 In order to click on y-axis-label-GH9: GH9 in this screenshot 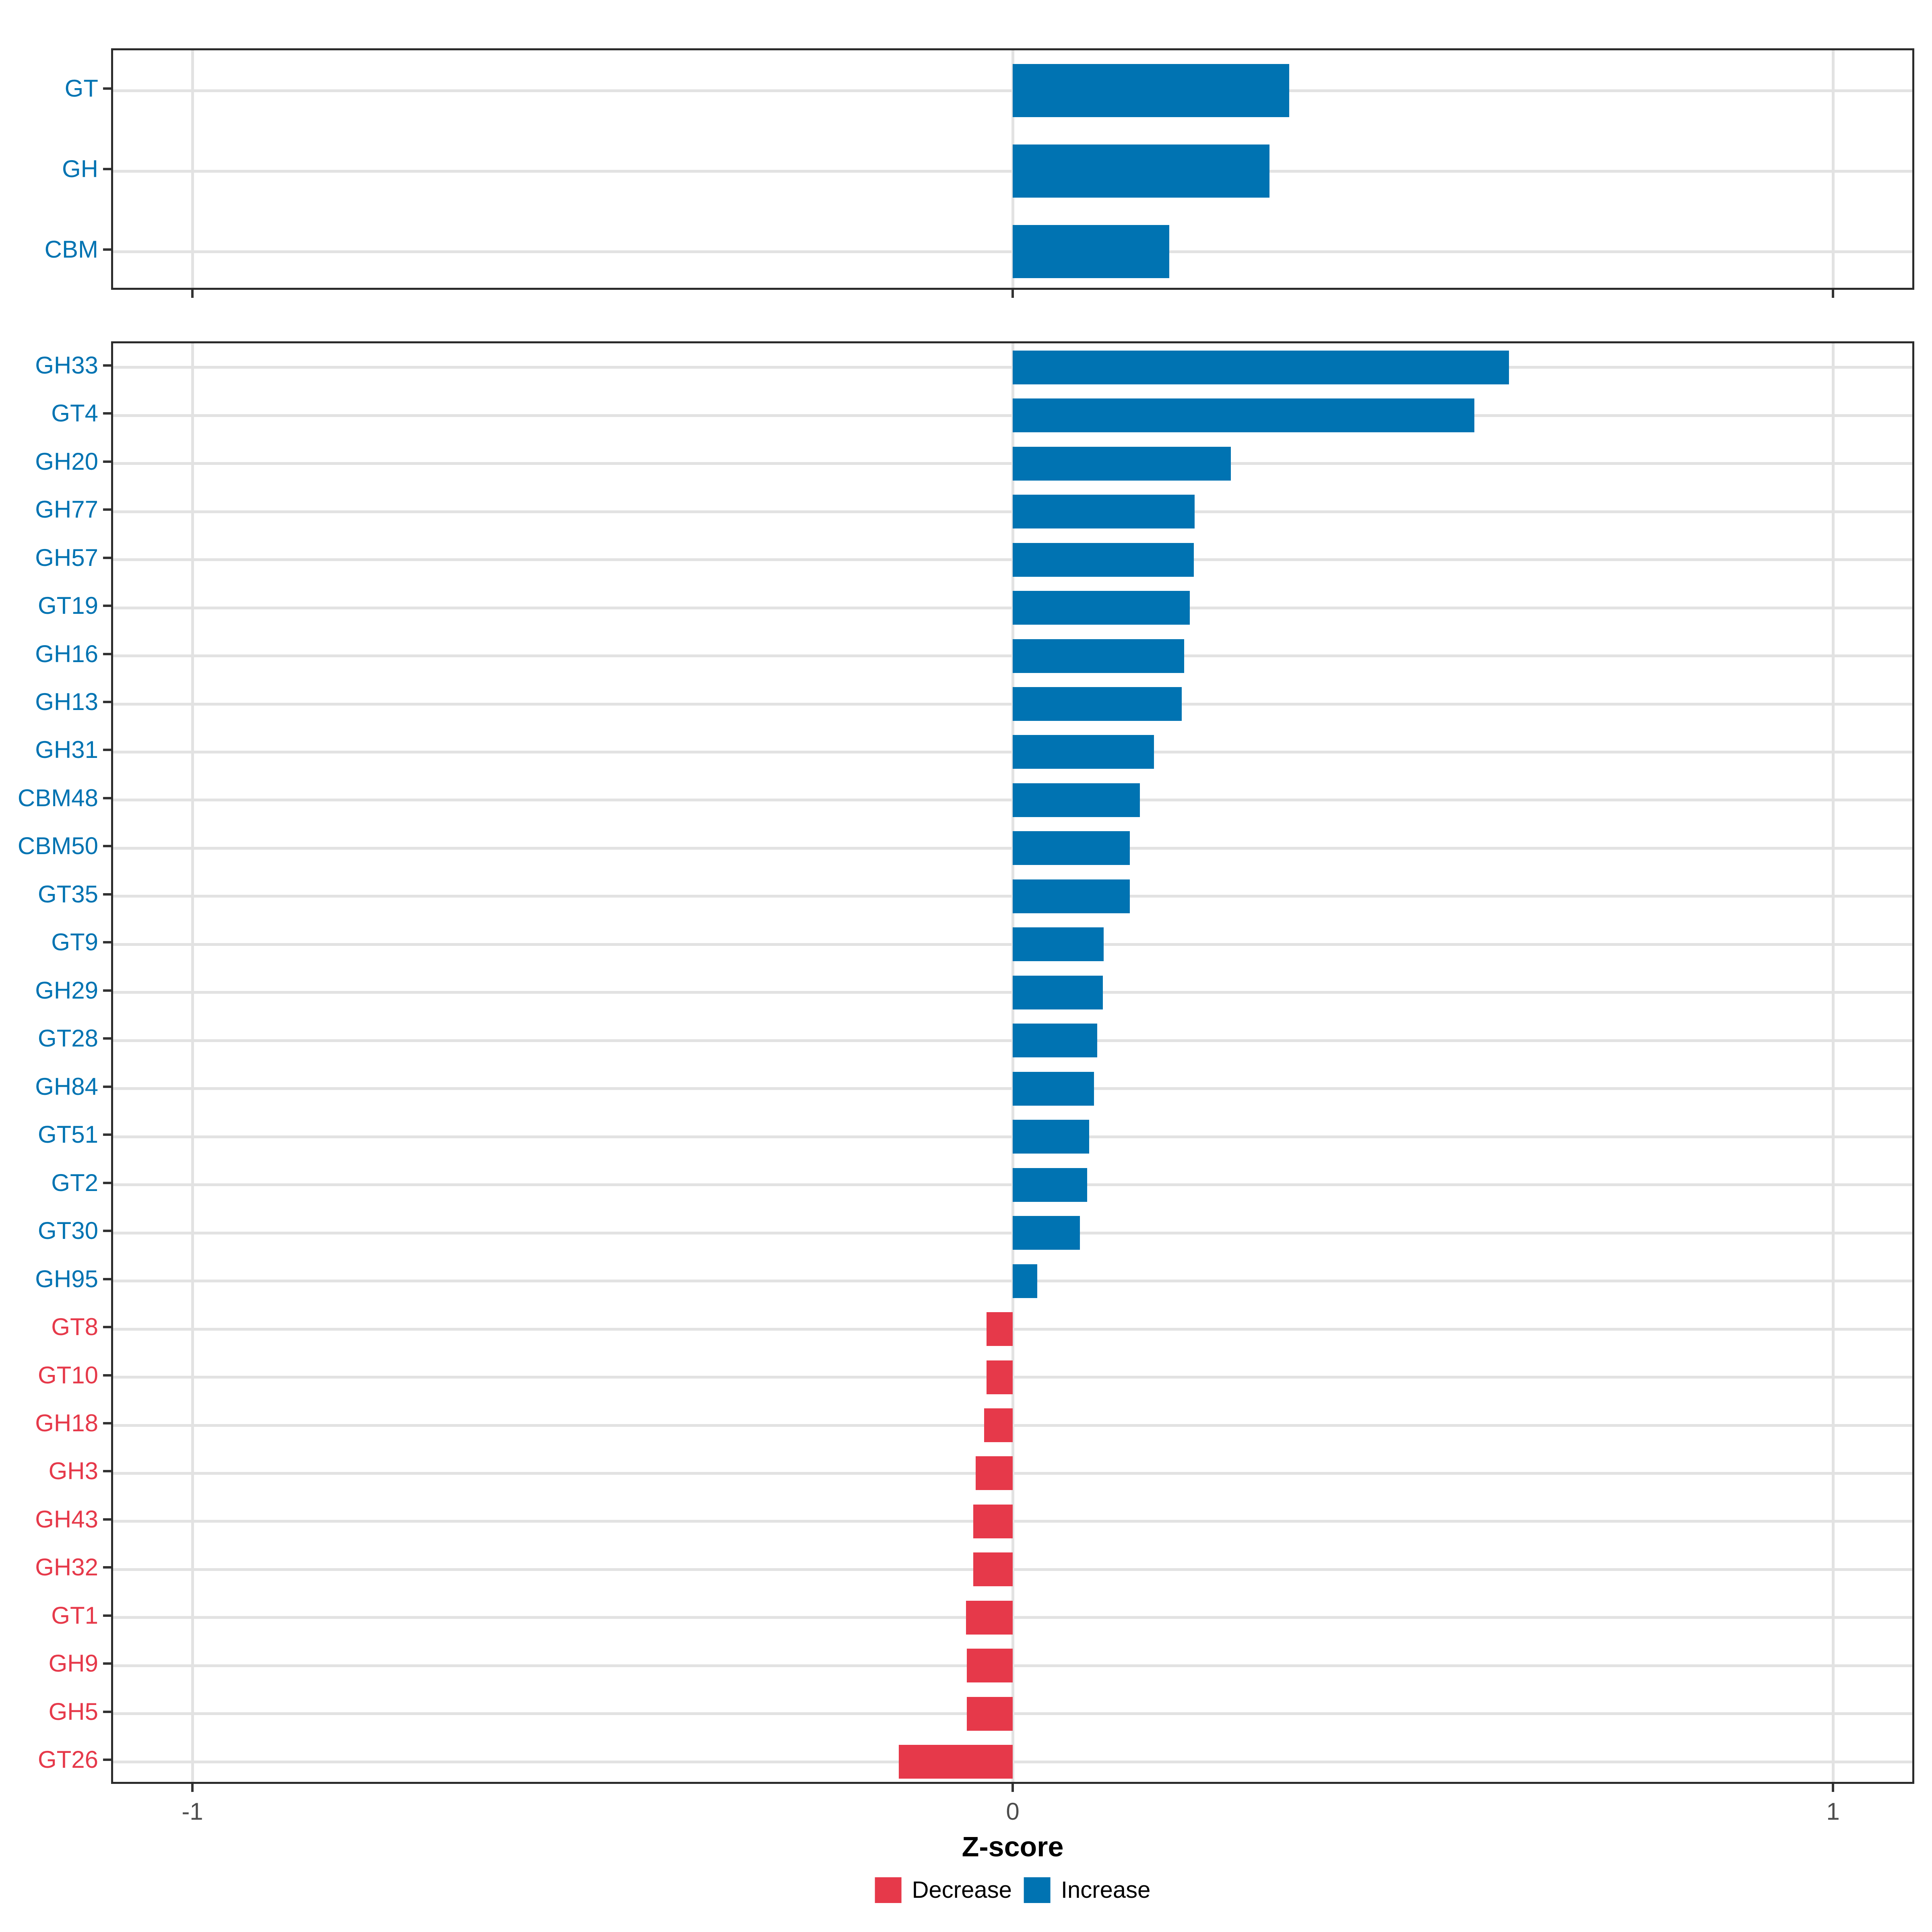, I will do `click(73, 1663)`.